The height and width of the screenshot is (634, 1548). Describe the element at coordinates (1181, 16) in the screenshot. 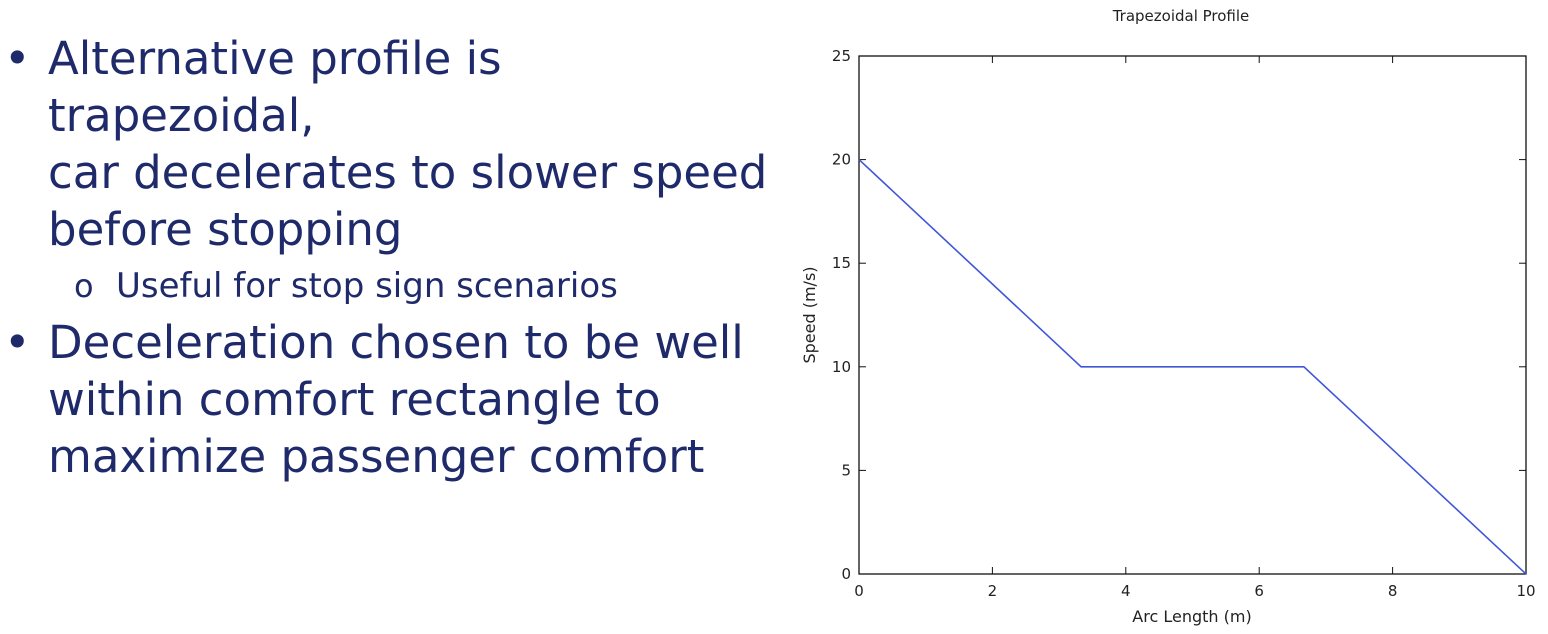

I see `chart-title: Trapezoidal Profile` at that location.